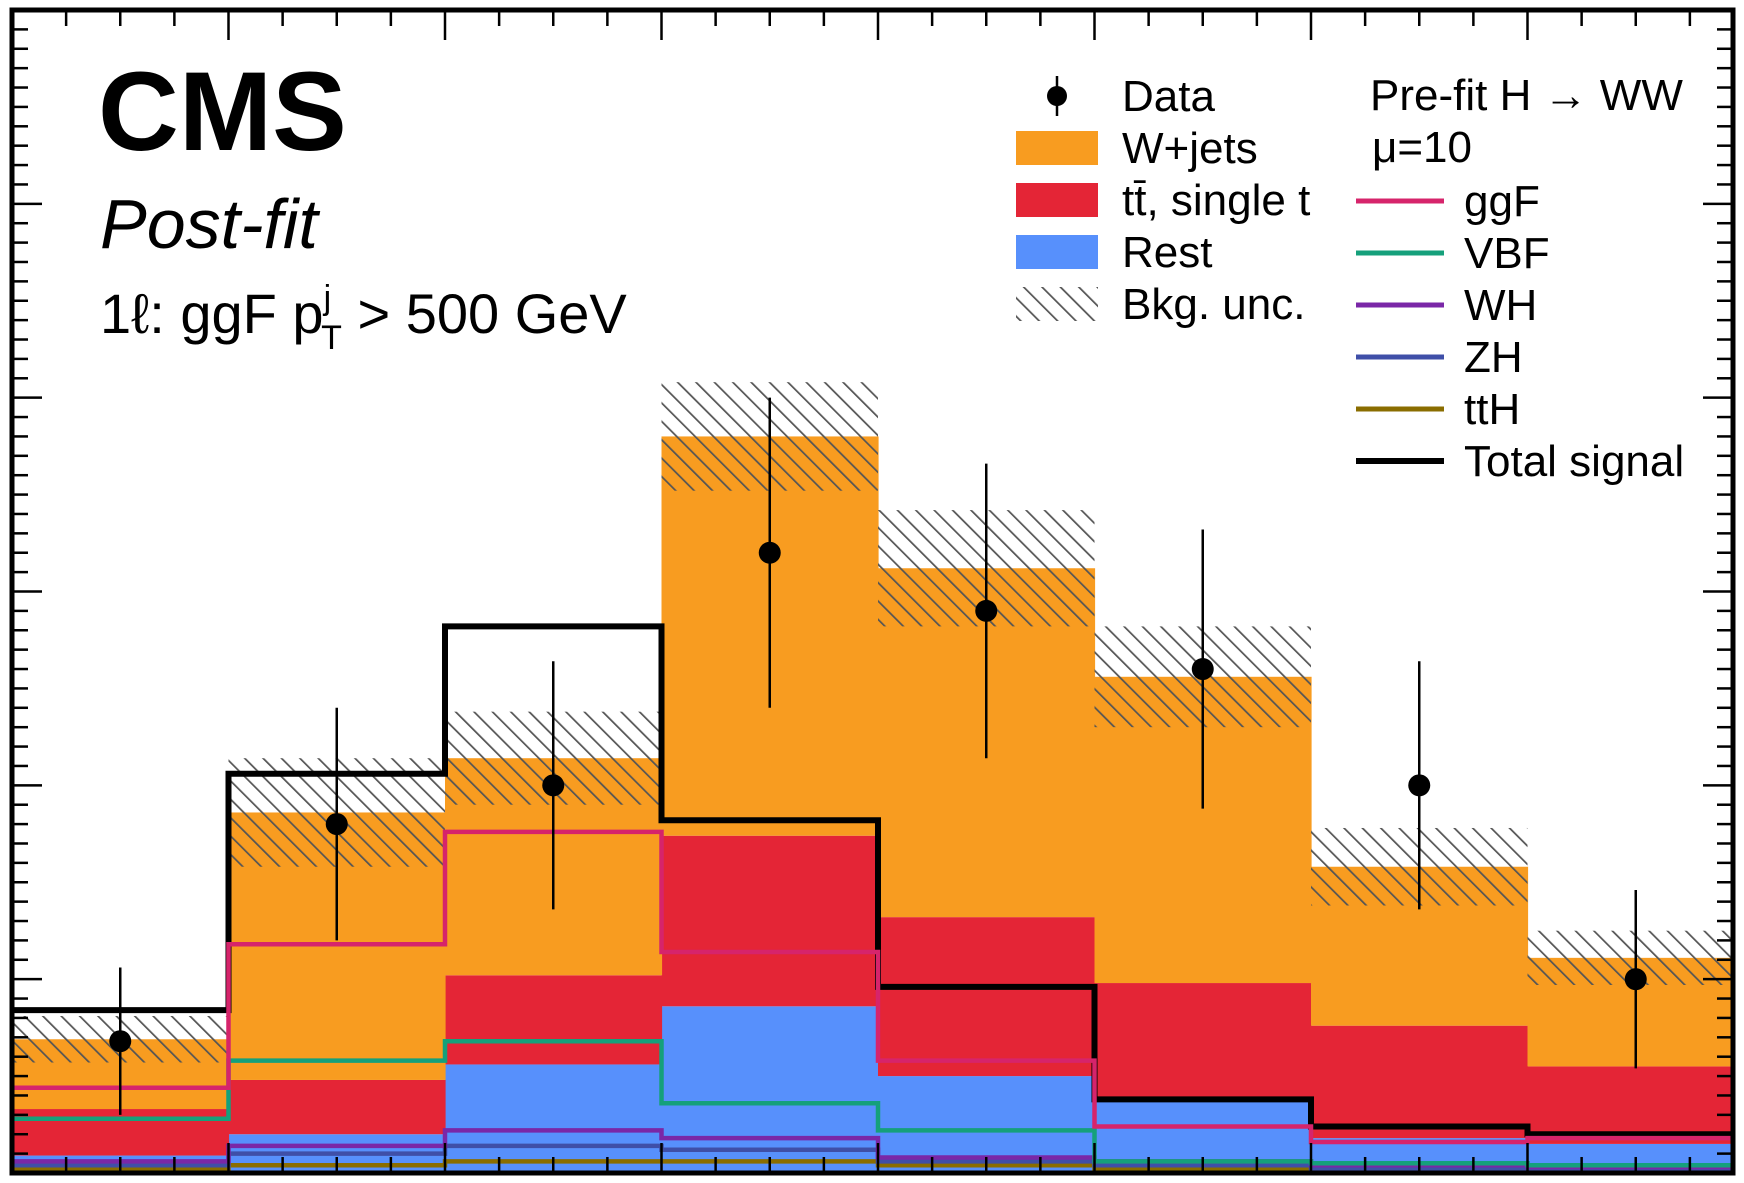 The height and width of the screenshot is (1183, 1744). What do you see at coordinates (1500, 305) in the screenshot?
I see `legend-label-wh: WH` at bounding box center [1500, 305].